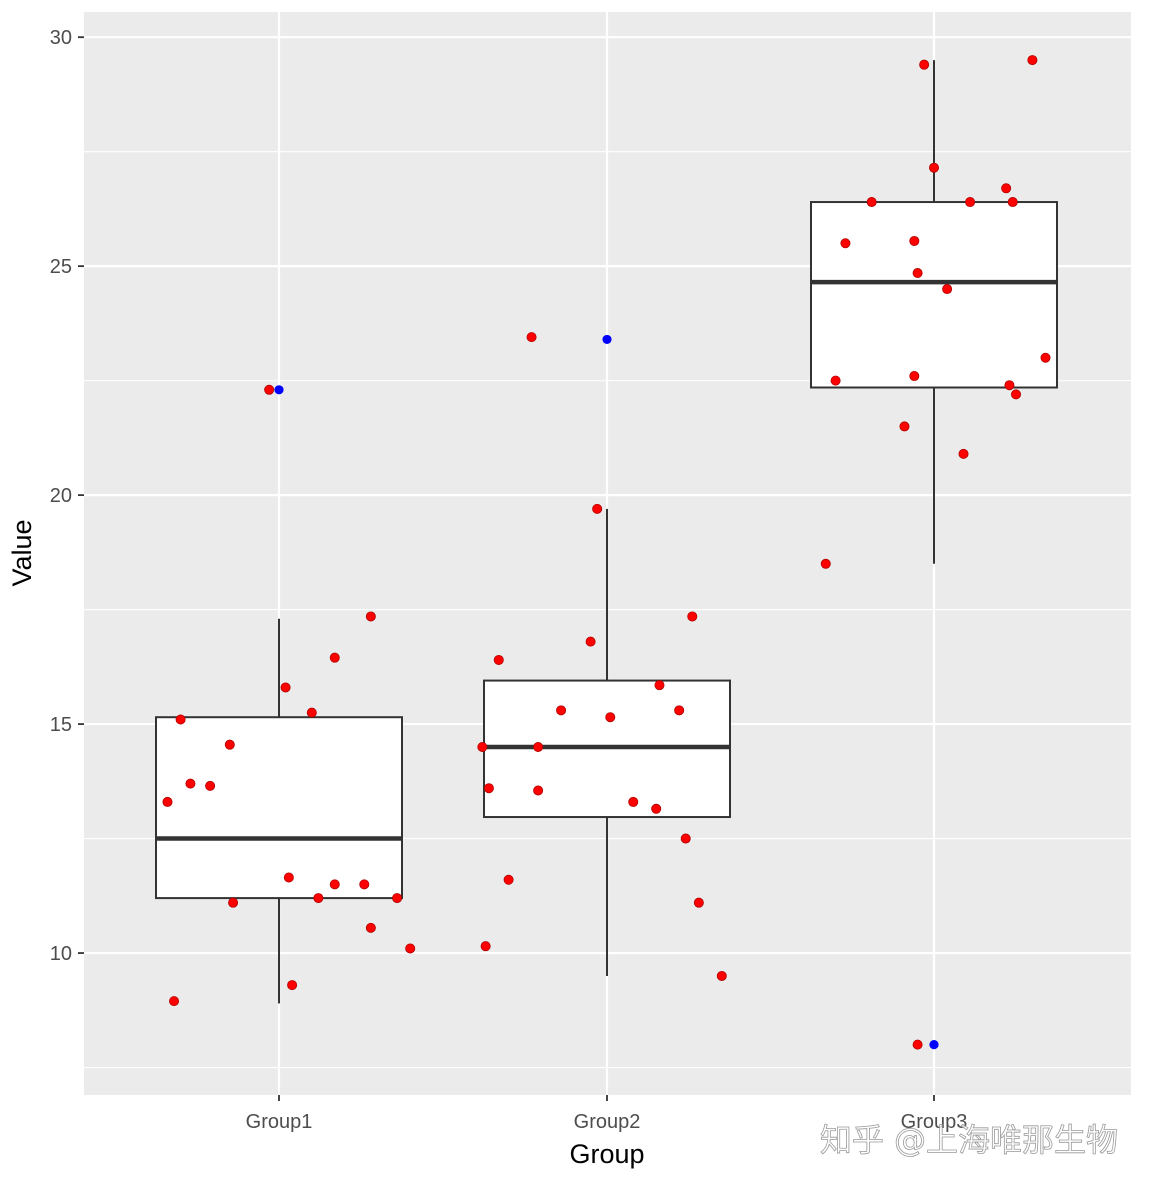 The height and width of the screenshot is (1187, 1149). I want to click on x-axis-title: Group, so click(606, 1154).